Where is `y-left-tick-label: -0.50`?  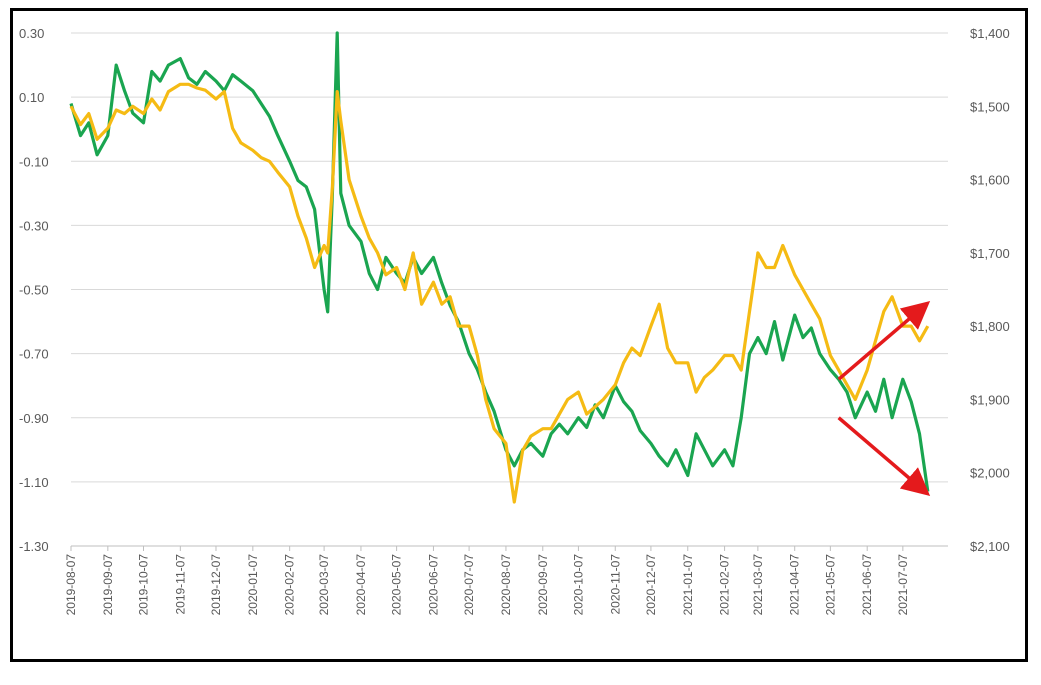 y-left-tick-label: -0.50 is located at coordinates (34, 290).